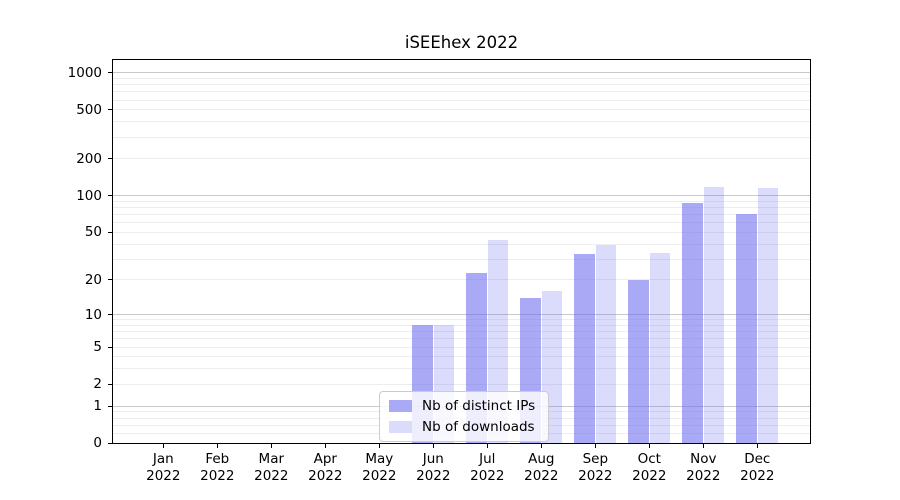 This screenshot has height=500, width=900. I want to click on y-tick-label: 5, so click(97, 347).